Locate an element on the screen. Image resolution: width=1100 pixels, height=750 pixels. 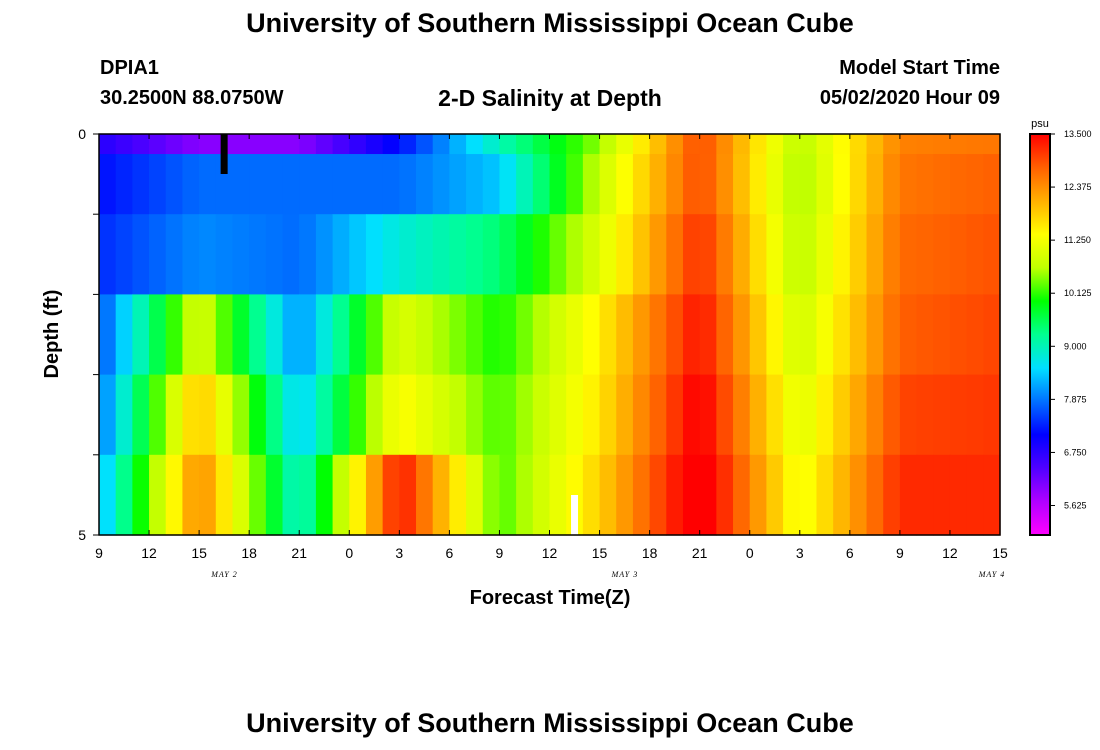
colorbar-tick-label: 5.625 is located at coordinates (1075, 506).